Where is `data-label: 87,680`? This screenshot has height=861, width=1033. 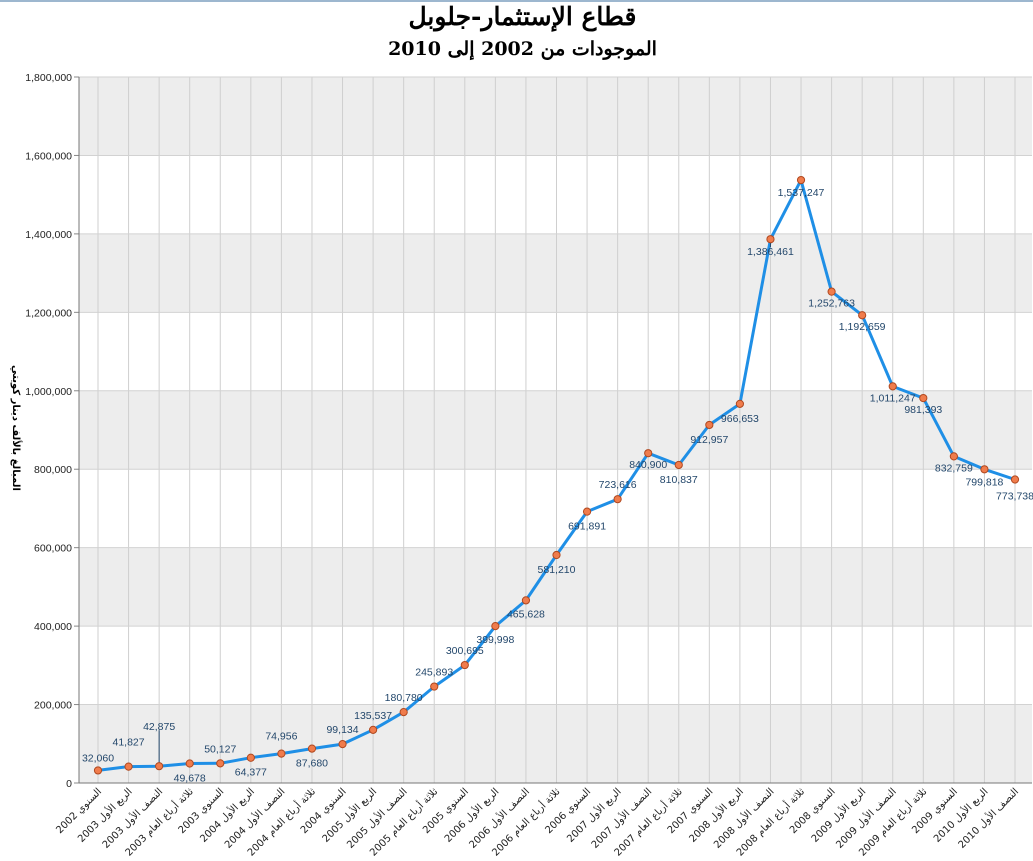 data-label: 87,680 is located at coordinates (312, 764).